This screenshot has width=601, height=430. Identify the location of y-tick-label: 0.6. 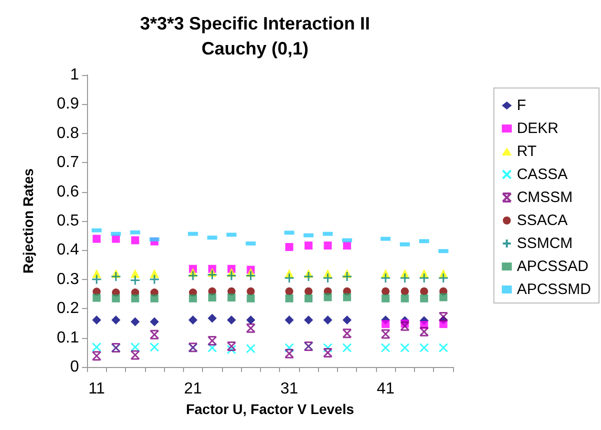
(68, 191).